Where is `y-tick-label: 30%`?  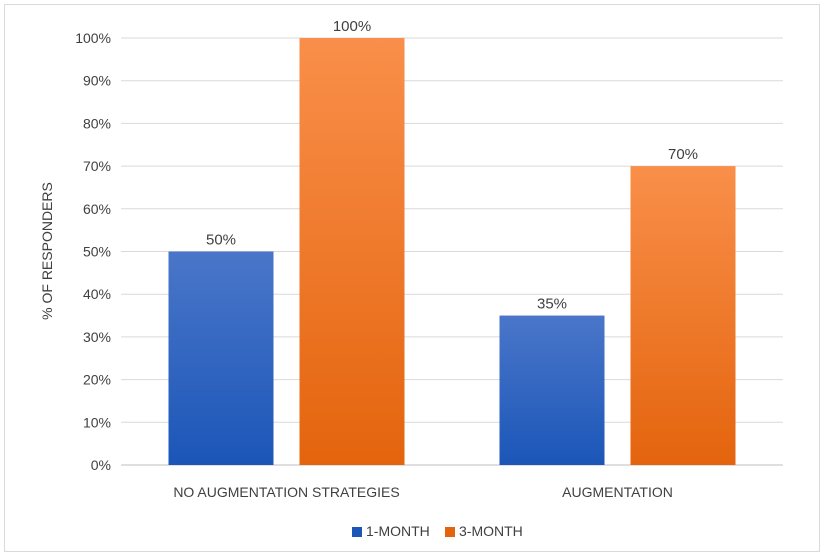
y-tick-label: 30% is located at coordinates (97, 337).